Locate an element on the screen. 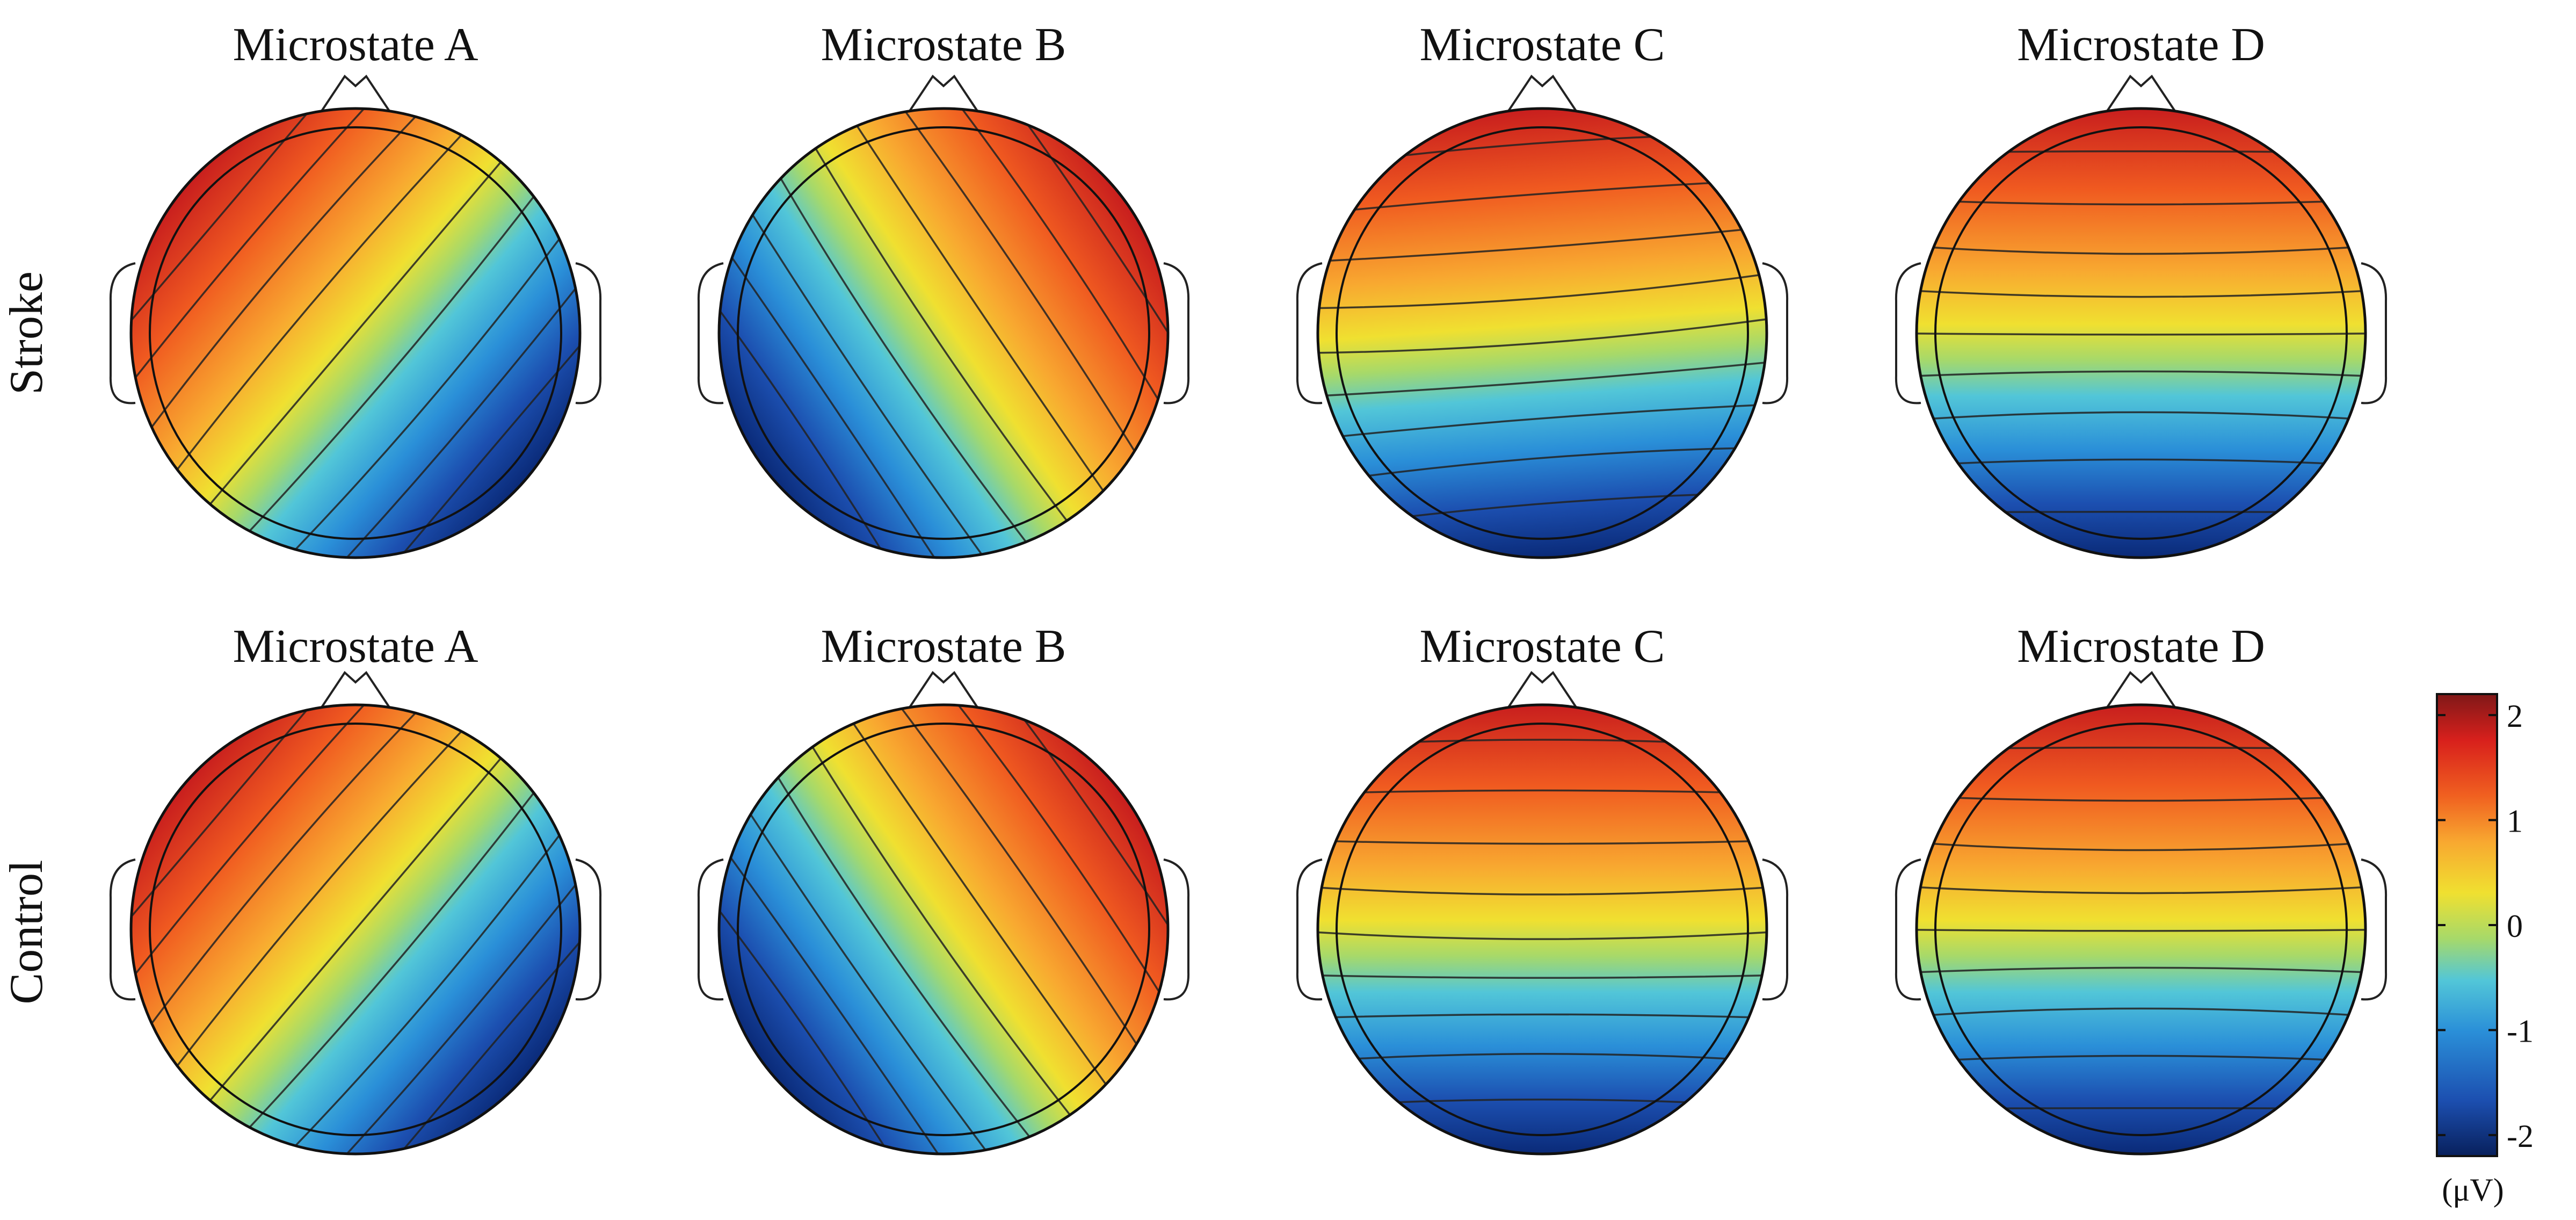  row-label-control: Control is located at coordinates (27, 932).